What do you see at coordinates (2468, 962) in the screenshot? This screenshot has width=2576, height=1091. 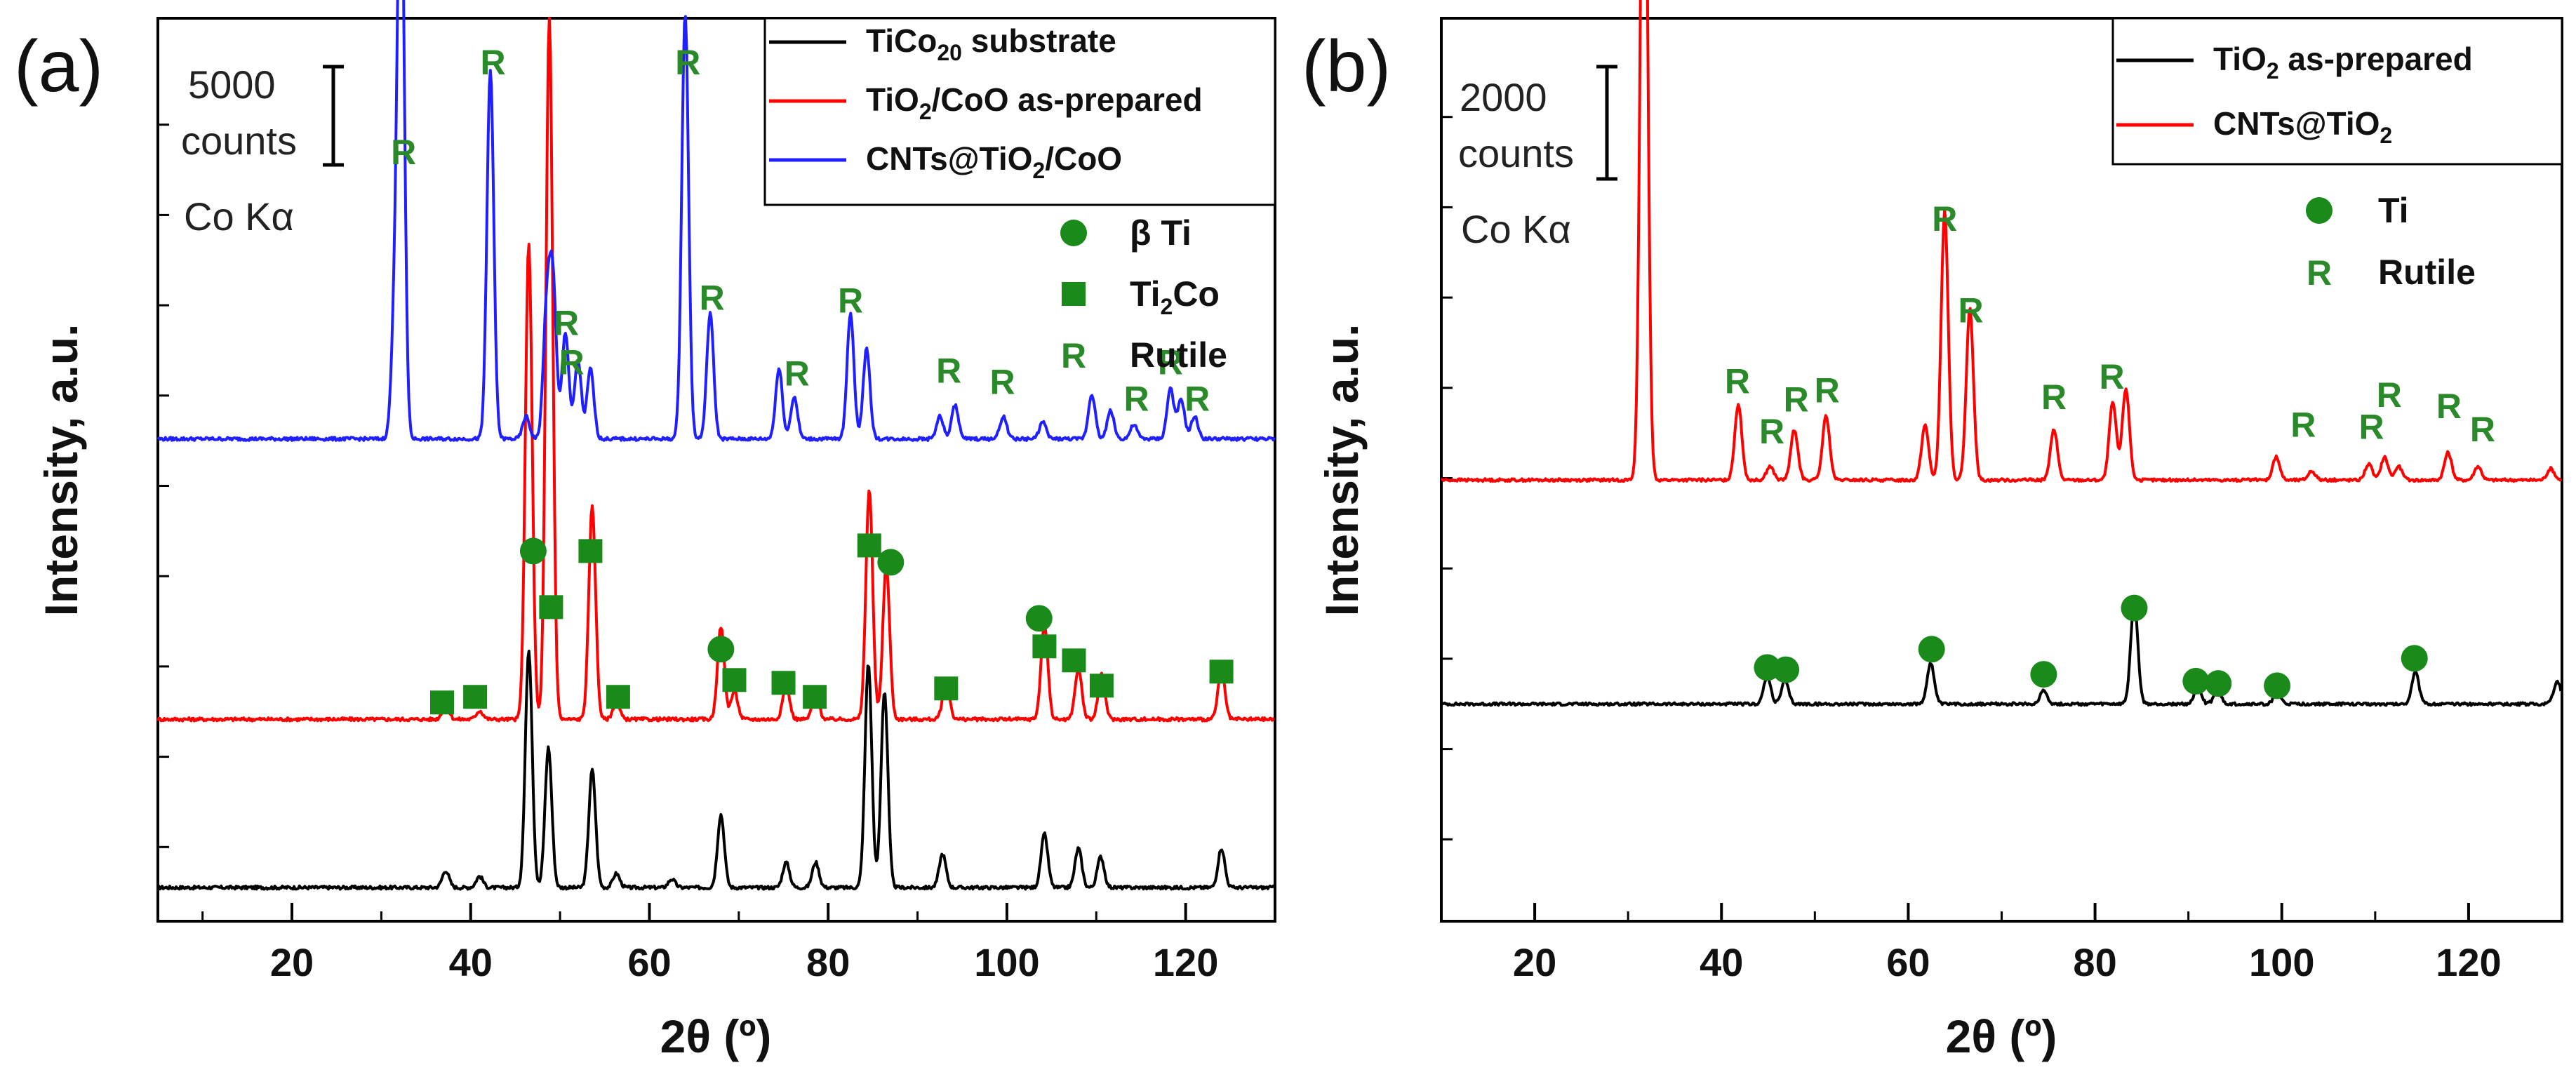 I see `panel-b-xtick-label: 120` at bounding box center [2468, 962].